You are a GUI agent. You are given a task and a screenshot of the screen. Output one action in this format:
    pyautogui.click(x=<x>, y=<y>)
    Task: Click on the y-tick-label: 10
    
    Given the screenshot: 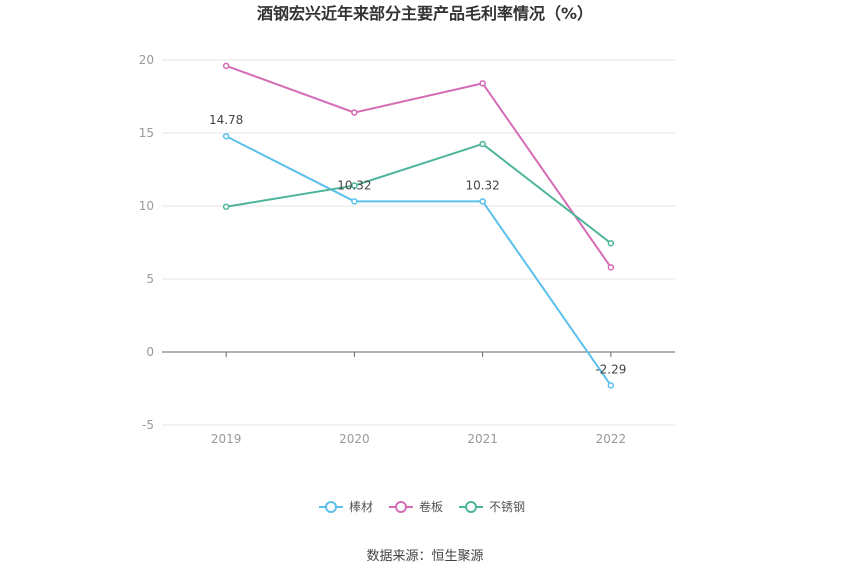 What is the action you would take?
    pyautogui.click(x=146, y=206)
    